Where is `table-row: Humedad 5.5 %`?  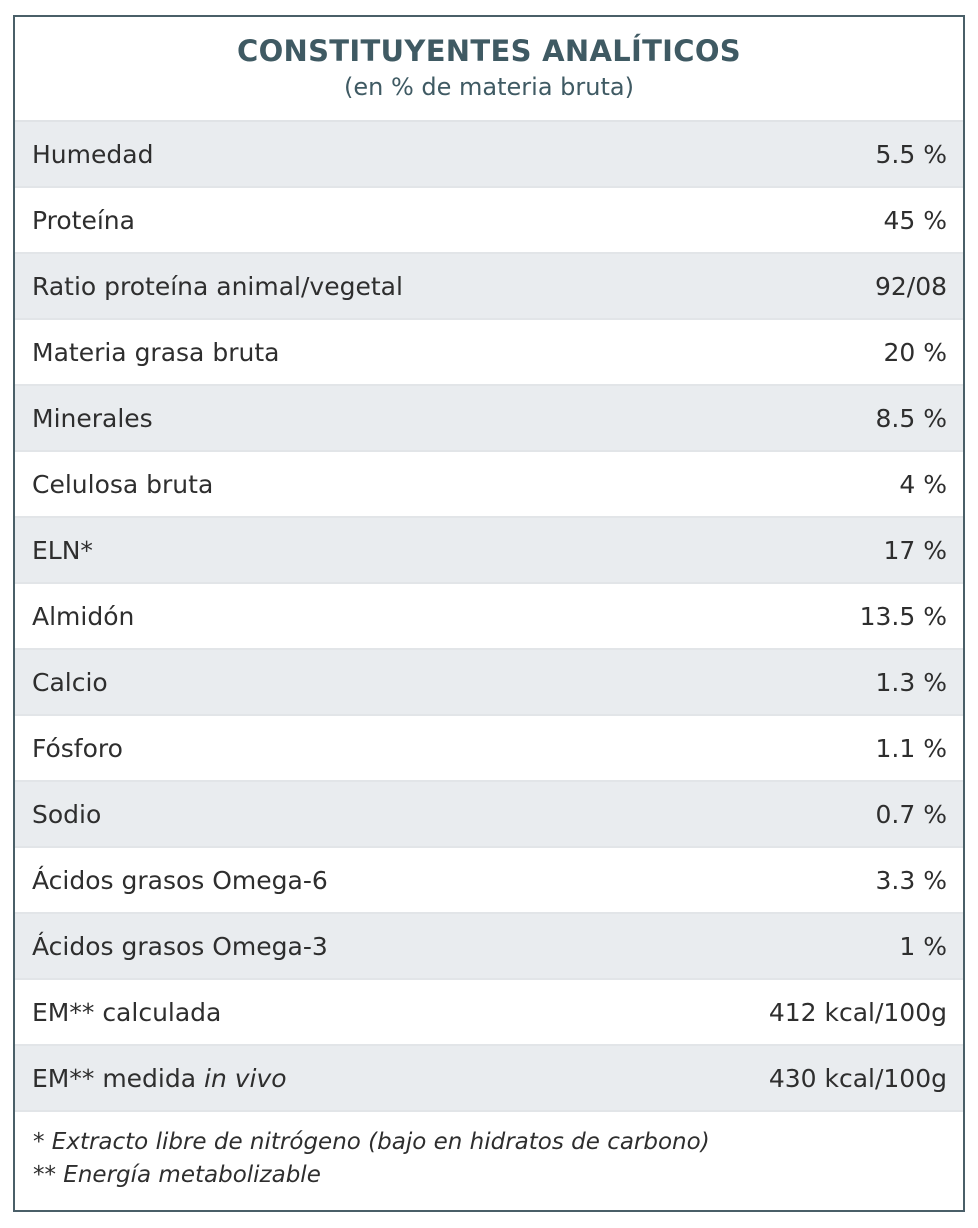
table-row: Humedad 5.5 % is located at coordinates (489, 155).